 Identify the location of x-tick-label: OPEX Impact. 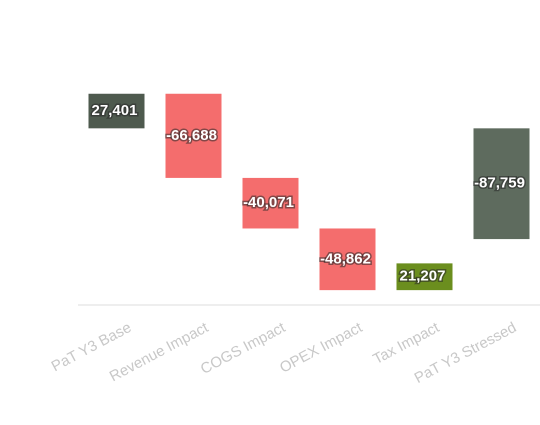
(321, 348).